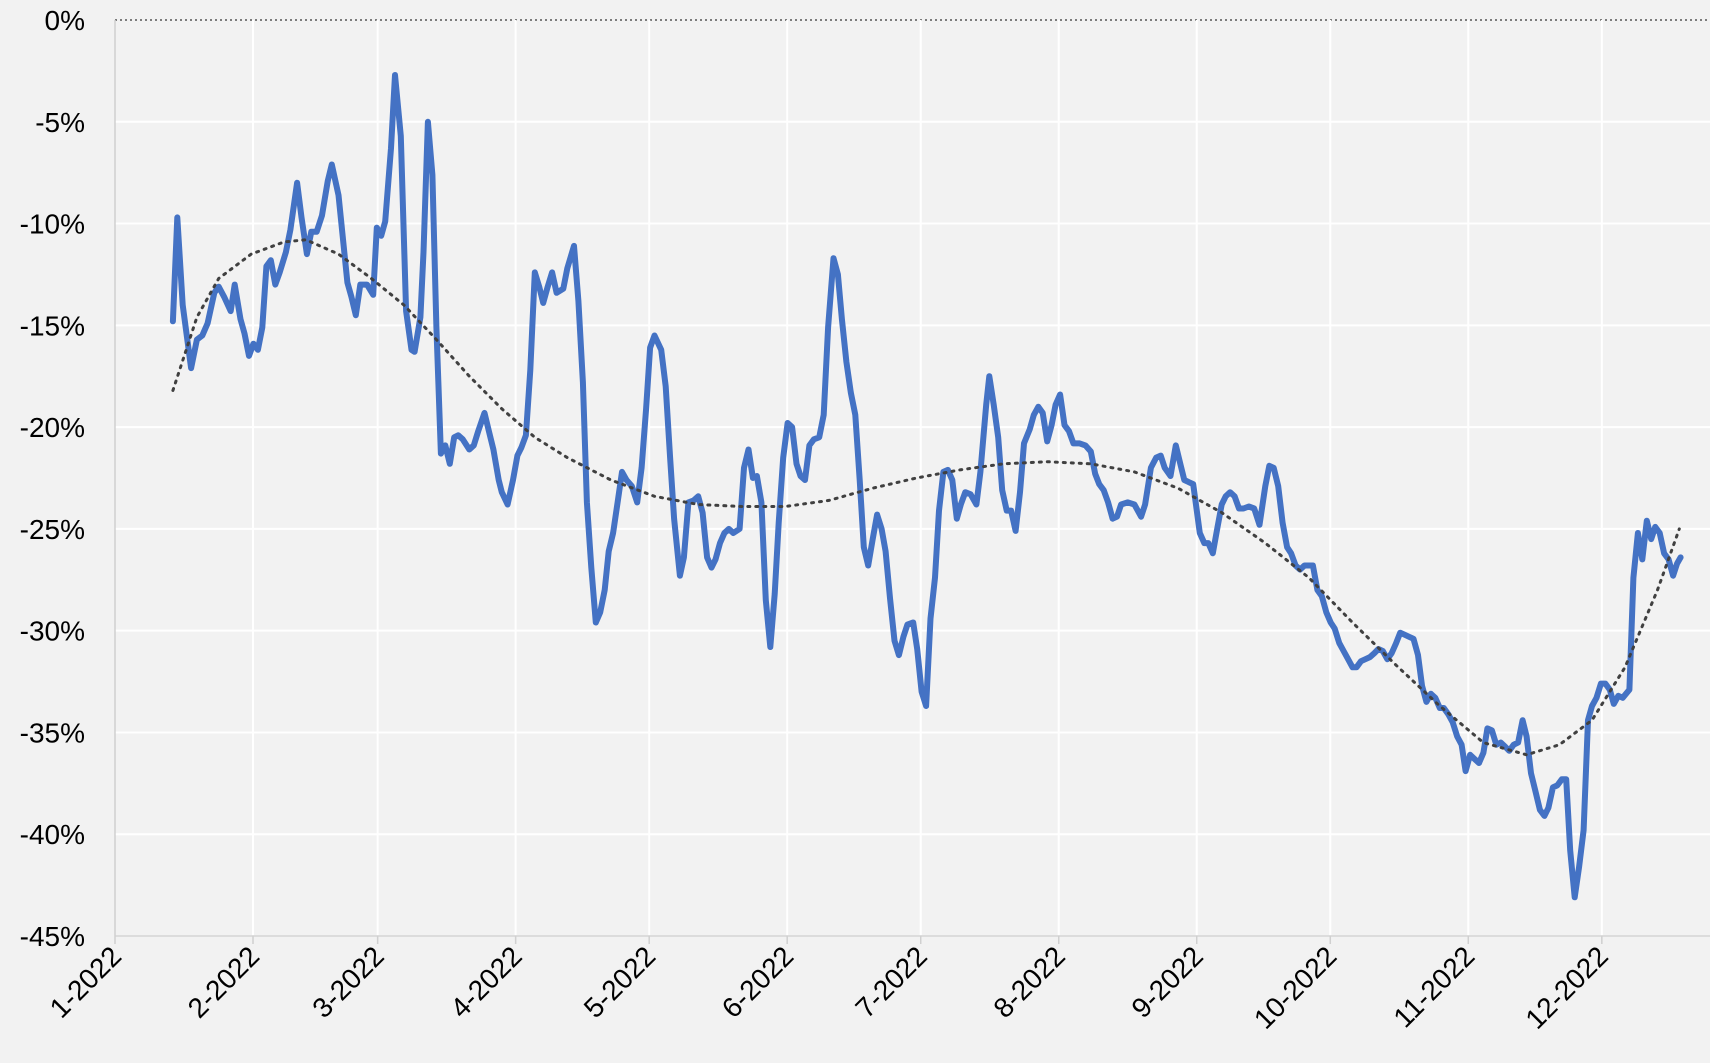 This screenshot has height=1063, width=1710. Describe the element at coordinates (486, 982) in the screenshot. I see `x-tick-label: 4-2022` at that location.